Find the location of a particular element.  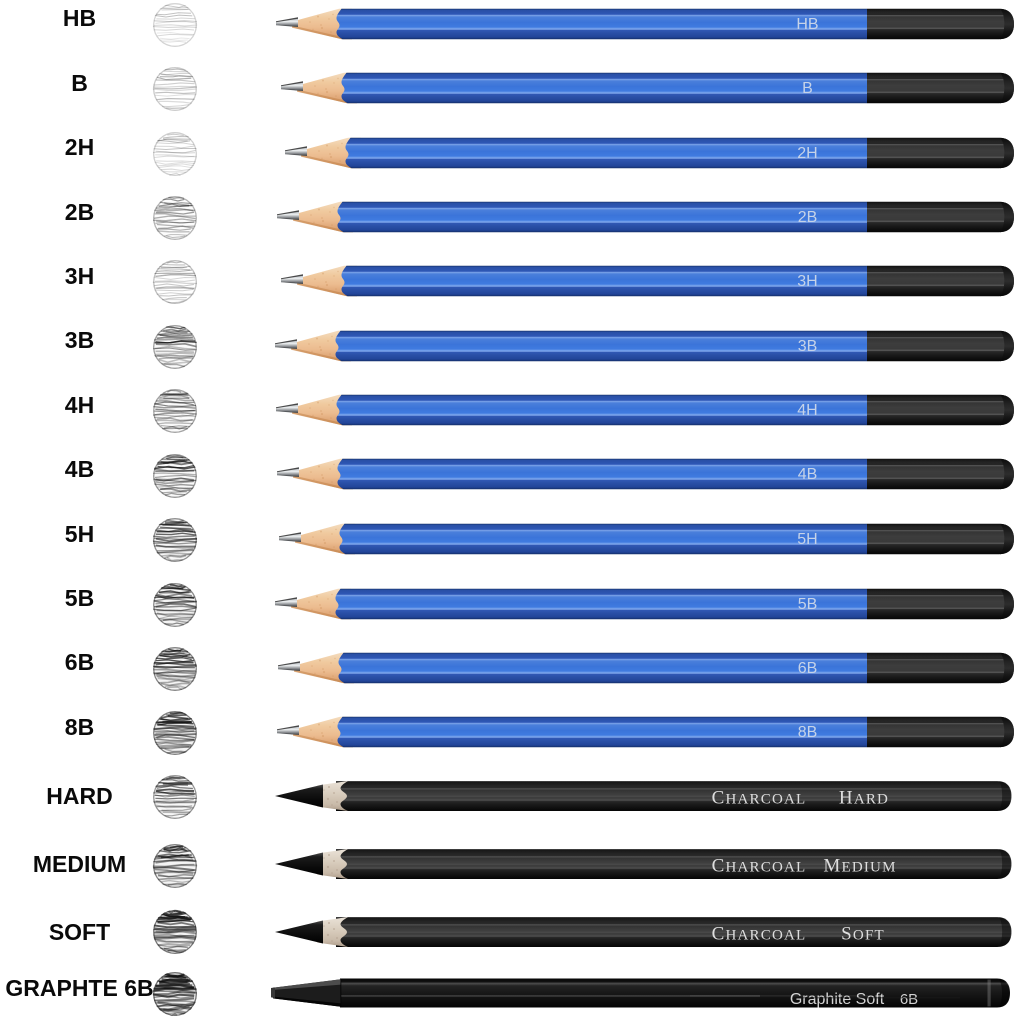

svg-text: MEDIUM is located at coordinates (859, 865).